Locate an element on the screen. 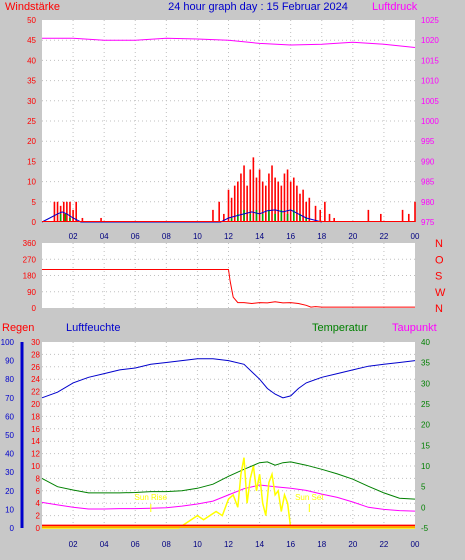 This screenshot has height=560, width=465. pressure-tick-label: 1025 is located at coordinates (430, 20).